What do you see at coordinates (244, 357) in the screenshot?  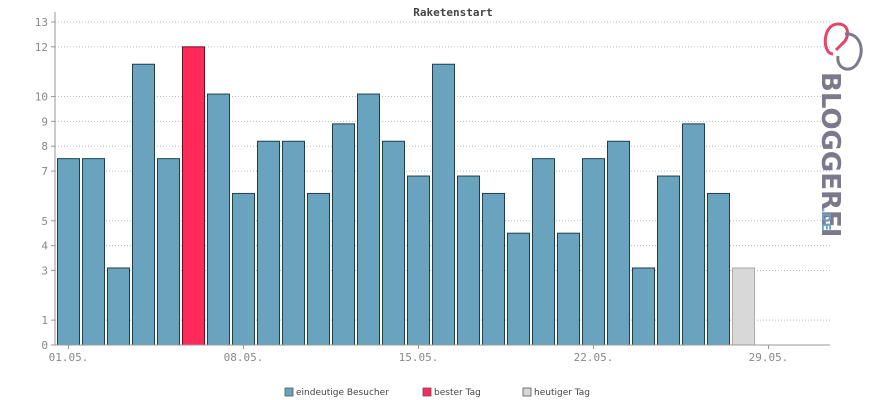 I see `x-tick-label: 08.05.` at bounding box center [244, 357].